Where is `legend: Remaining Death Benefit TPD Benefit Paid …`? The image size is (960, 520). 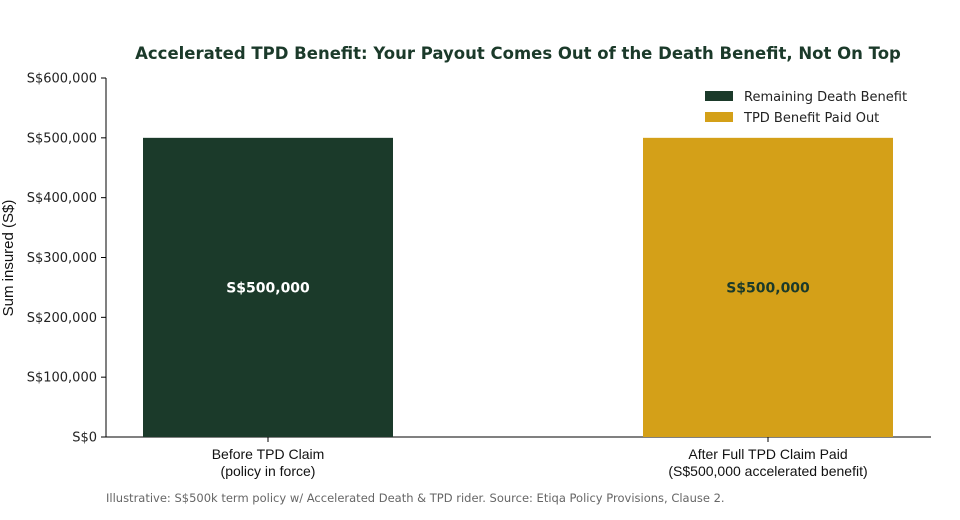
legend: Remaining Death Benefit TPD Benefit Paid … is located at coordinates (806, 108).